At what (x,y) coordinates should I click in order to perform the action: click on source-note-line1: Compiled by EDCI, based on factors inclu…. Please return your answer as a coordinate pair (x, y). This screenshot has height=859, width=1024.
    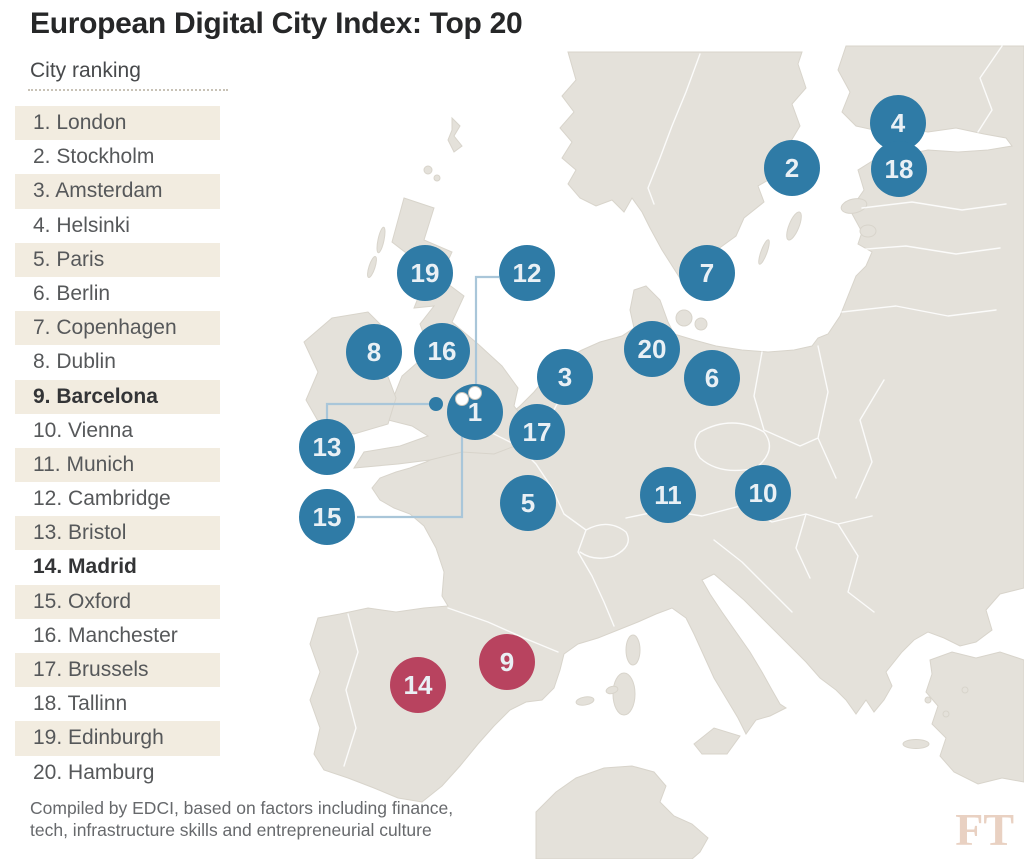
    Looking at the image, I should click on (242, 808).